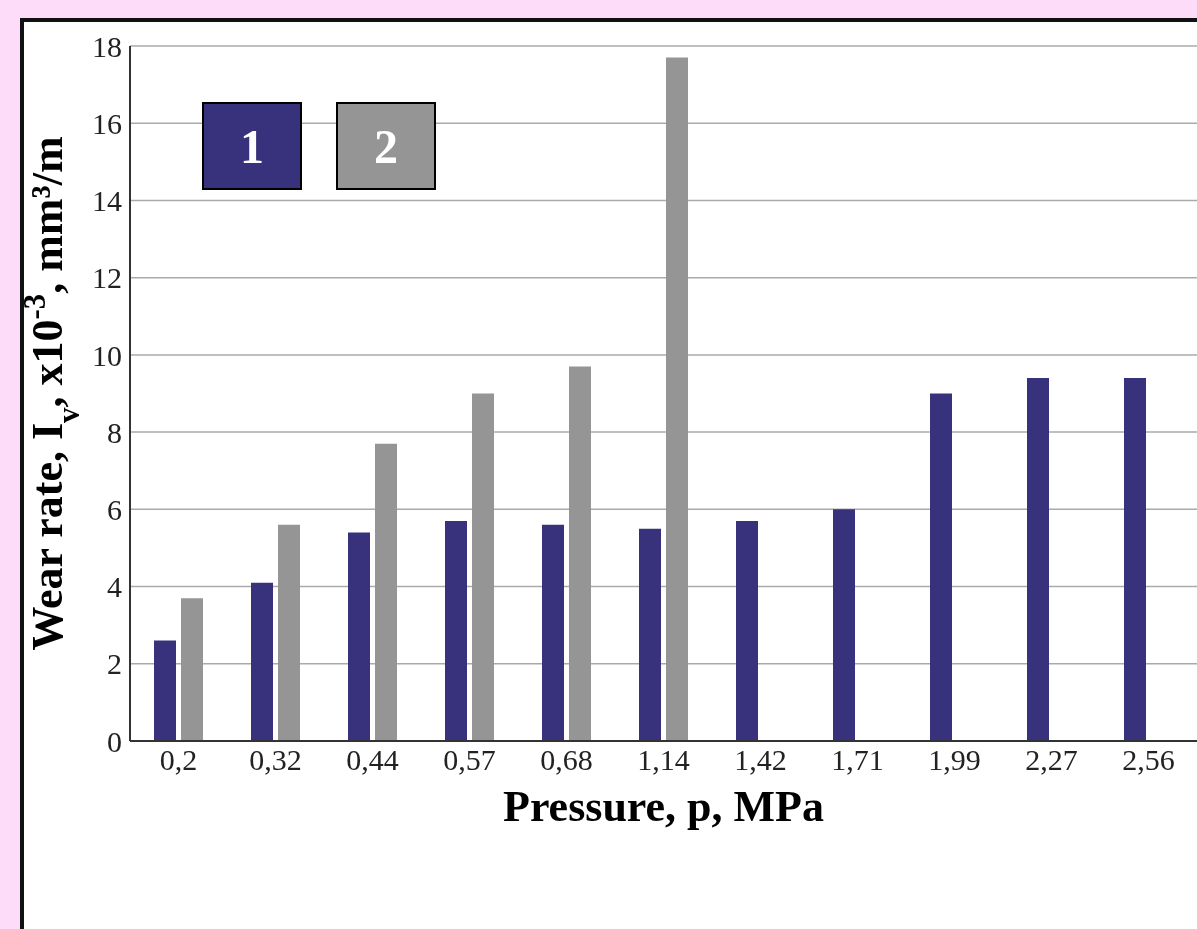  I want to click on x-tick-label: 1,42, so click(760, 760).